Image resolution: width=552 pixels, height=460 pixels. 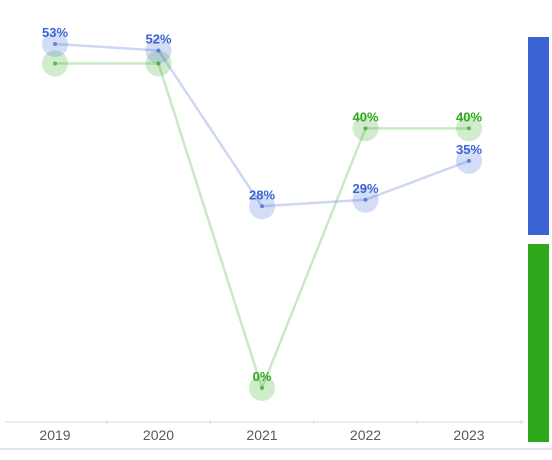 What do you see at coordinates (261, 435) in the screenshot?
I see `x-tick-label: 2021` at bounding box center [261, 435].